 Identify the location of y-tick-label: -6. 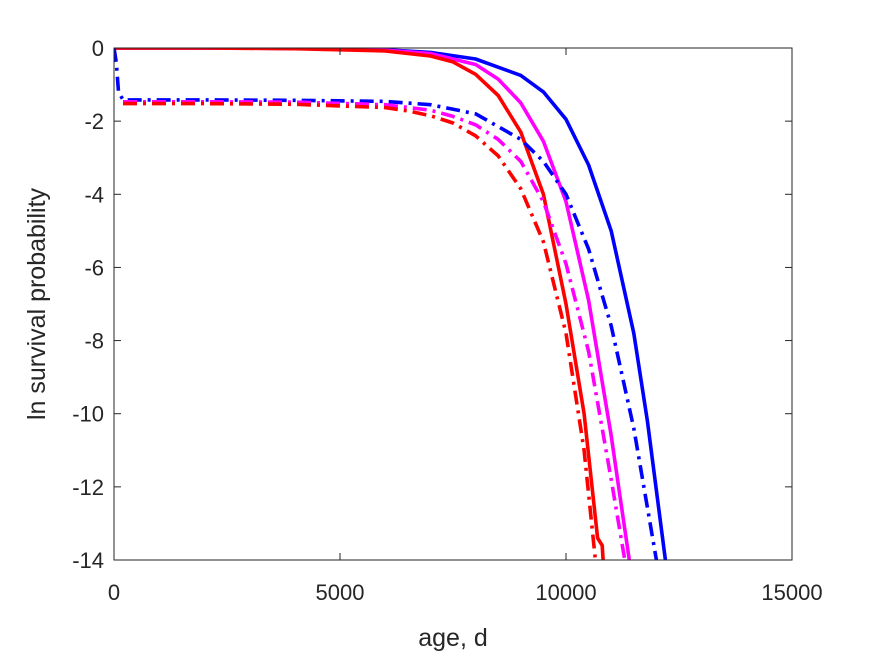
(94, 267).